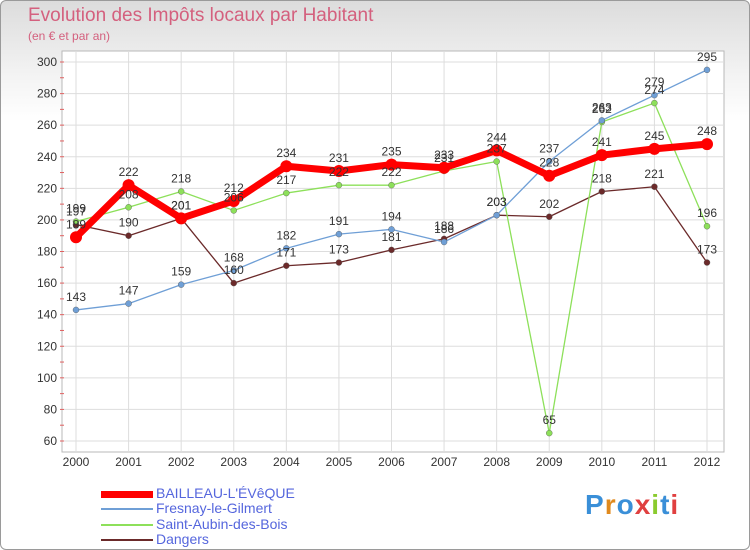  I want to click on data-label: 199, so click(76, 208).